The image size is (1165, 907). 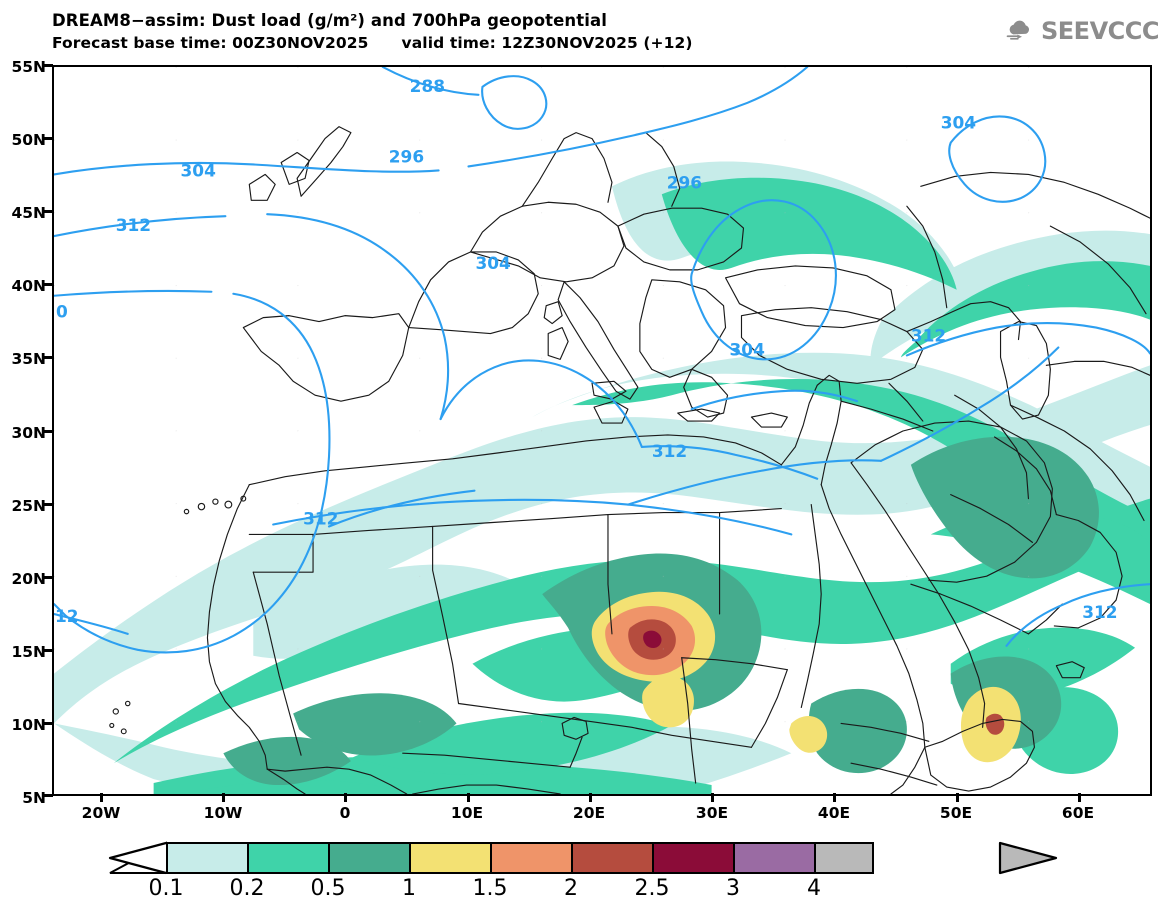 What do you see at coordinates (712, 813) in the screenshot?
I see `x-tick-30E: 30E` at bounding box center [712, 813].